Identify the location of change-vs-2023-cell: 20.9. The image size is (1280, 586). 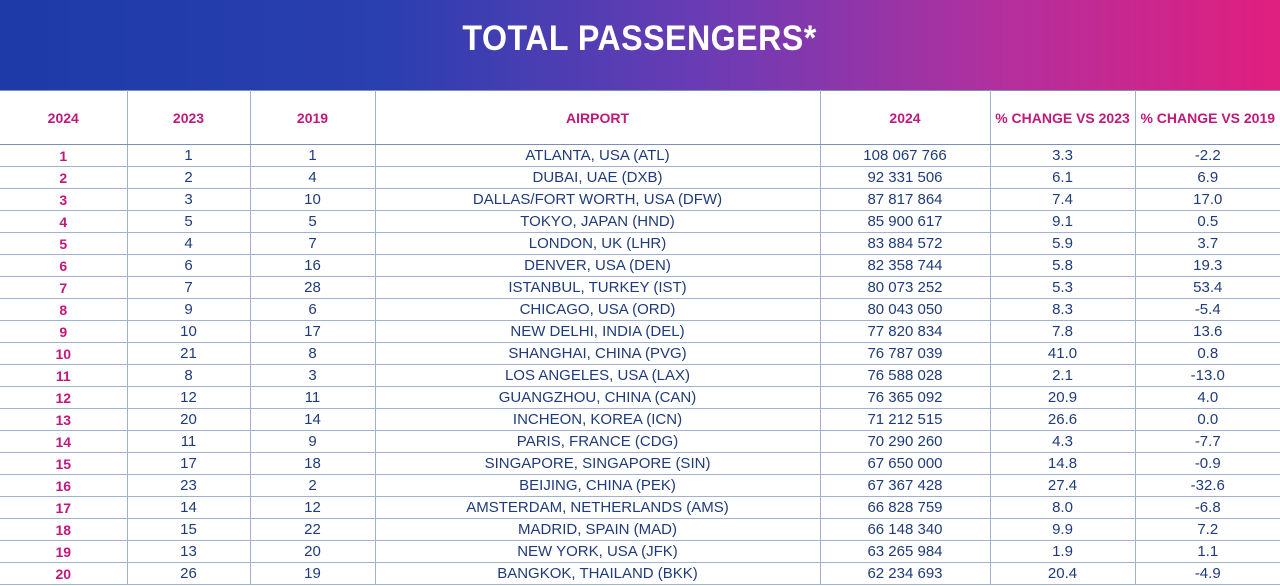
(1062, 397).